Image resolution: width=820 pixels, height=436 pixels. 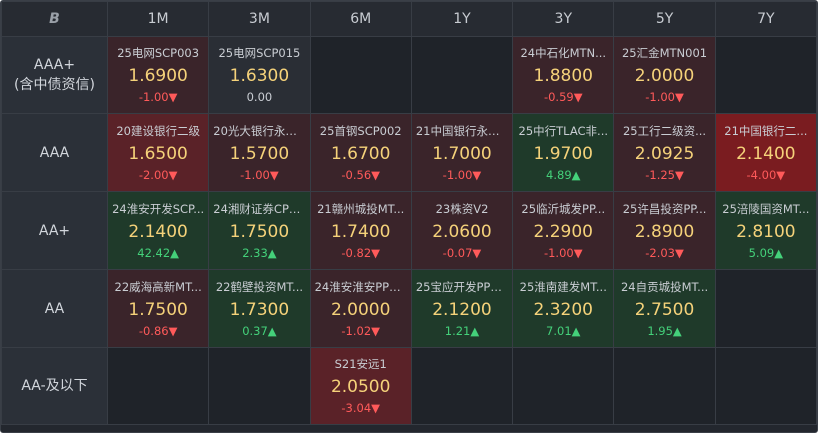 What do you see at coordinates (360, 130) in the screenshot?
I see `bond-name: 25首钢SCP002` at bounding box center [360, 130].